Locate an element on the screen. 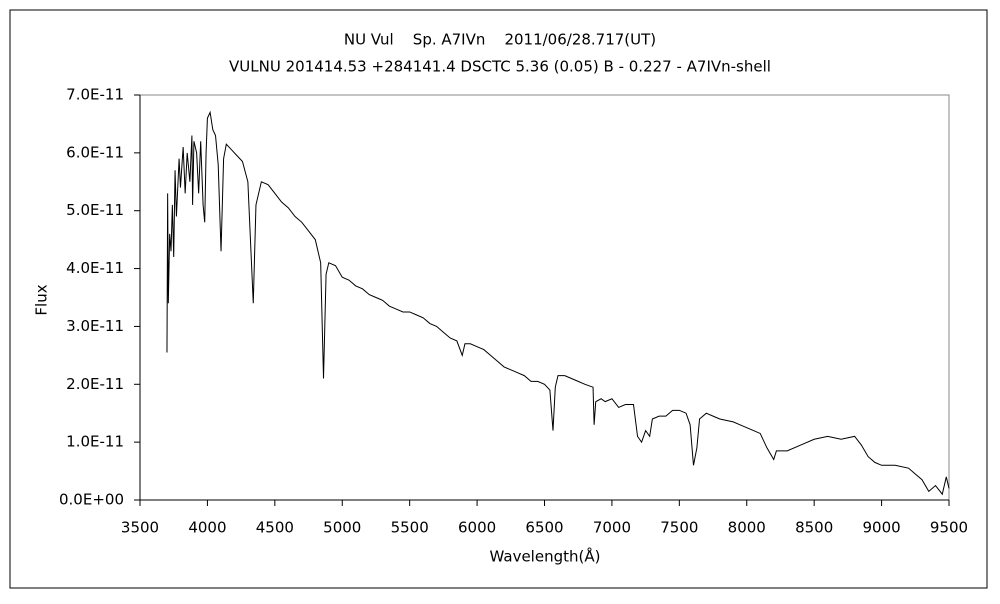 The width and height of the screenshot is (1000, 604). chart-title: NU Vul Sp. A7IVn 2011/06/28.717(UT) is located at coordinates (500, 40).